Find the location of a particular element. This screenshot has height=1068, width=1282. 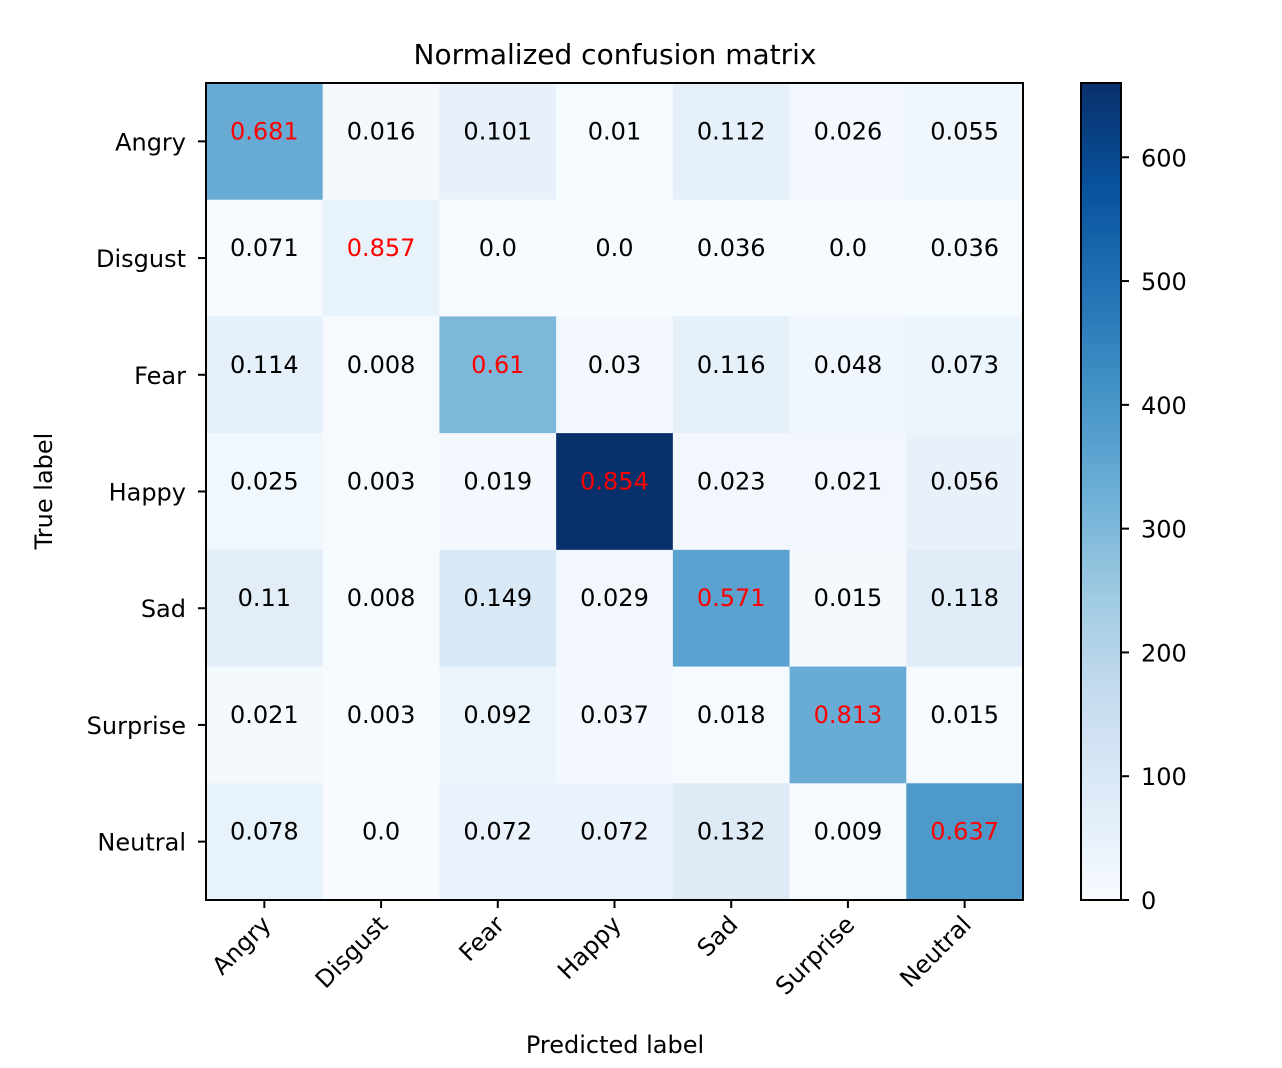

cell-value-label: 0.116 is located at coordinates (731, 365).